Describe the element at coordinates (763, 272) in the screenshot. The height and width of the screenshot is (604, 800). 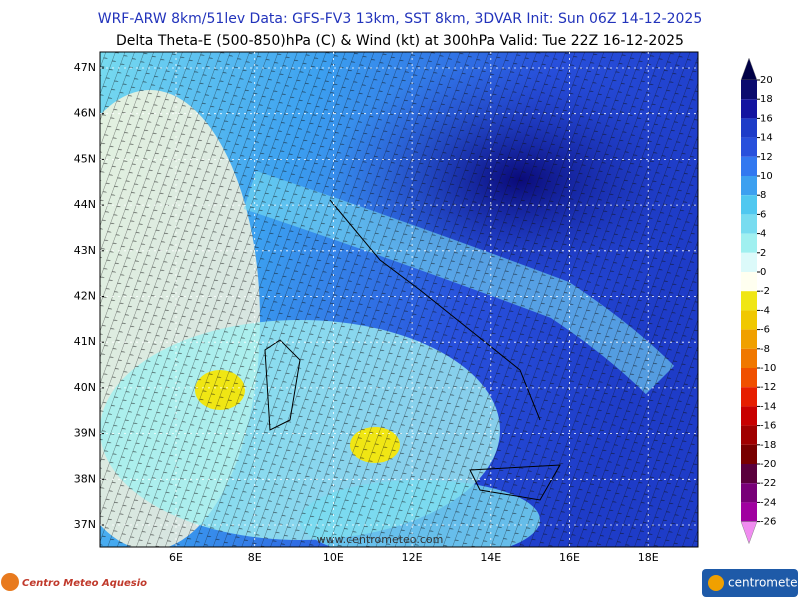
I see `colorbar-label: 0` at that location.